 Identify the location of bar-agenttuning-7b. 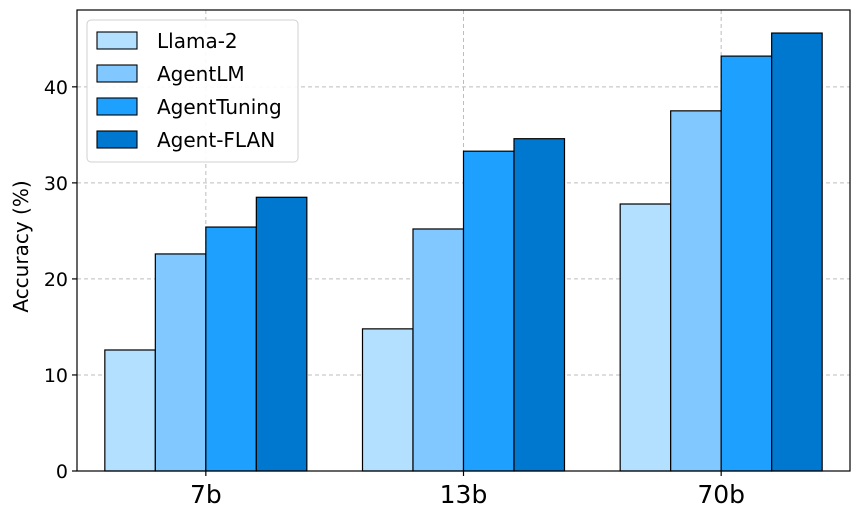
(231, 349).